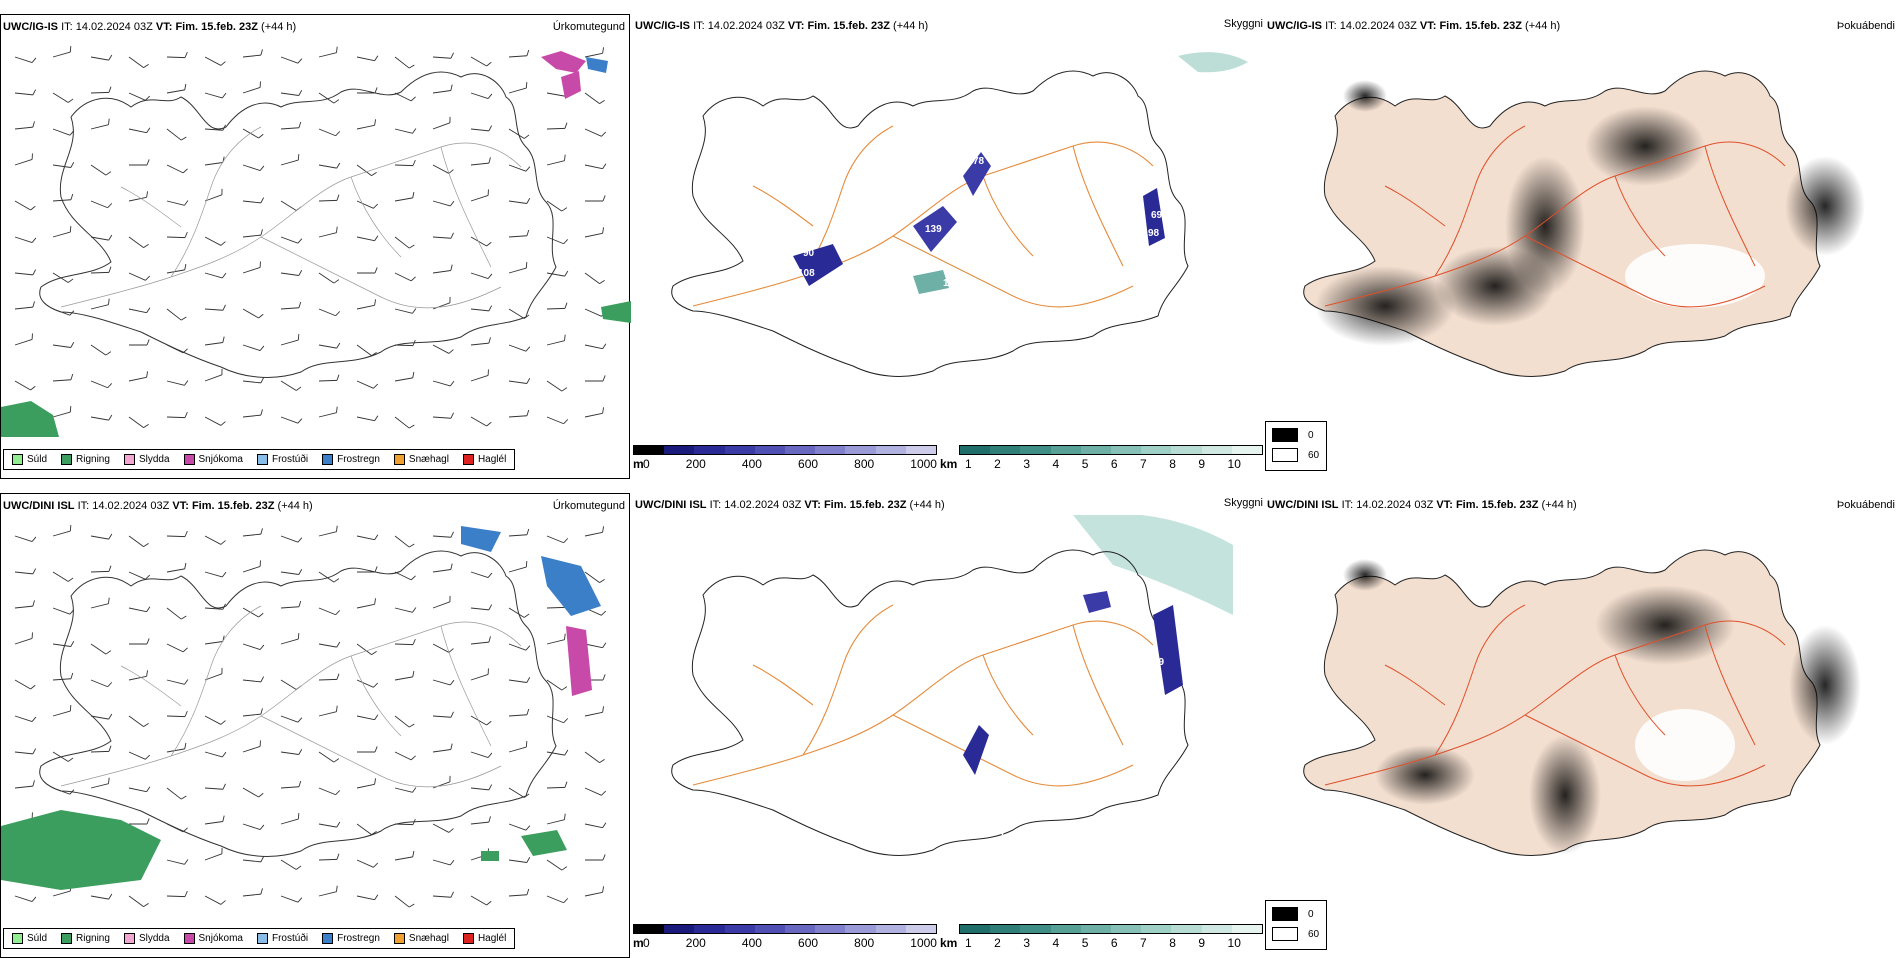 This screenshot has width=1900, height=958. What do you see at coordinates (85, 459) in the screenshot?
I see `legend-item: Rigning` at bounding box center [85, 459].